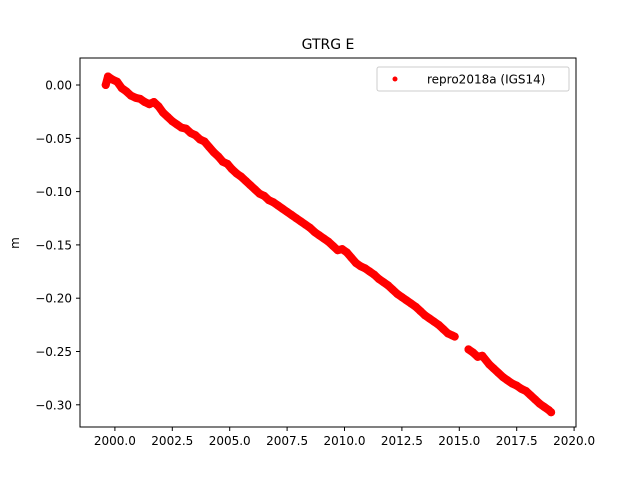 Image resolution: width=640 pixels, height=484 pixels. I want to click on x-tick-label: 2012.5, so click(402, 441).